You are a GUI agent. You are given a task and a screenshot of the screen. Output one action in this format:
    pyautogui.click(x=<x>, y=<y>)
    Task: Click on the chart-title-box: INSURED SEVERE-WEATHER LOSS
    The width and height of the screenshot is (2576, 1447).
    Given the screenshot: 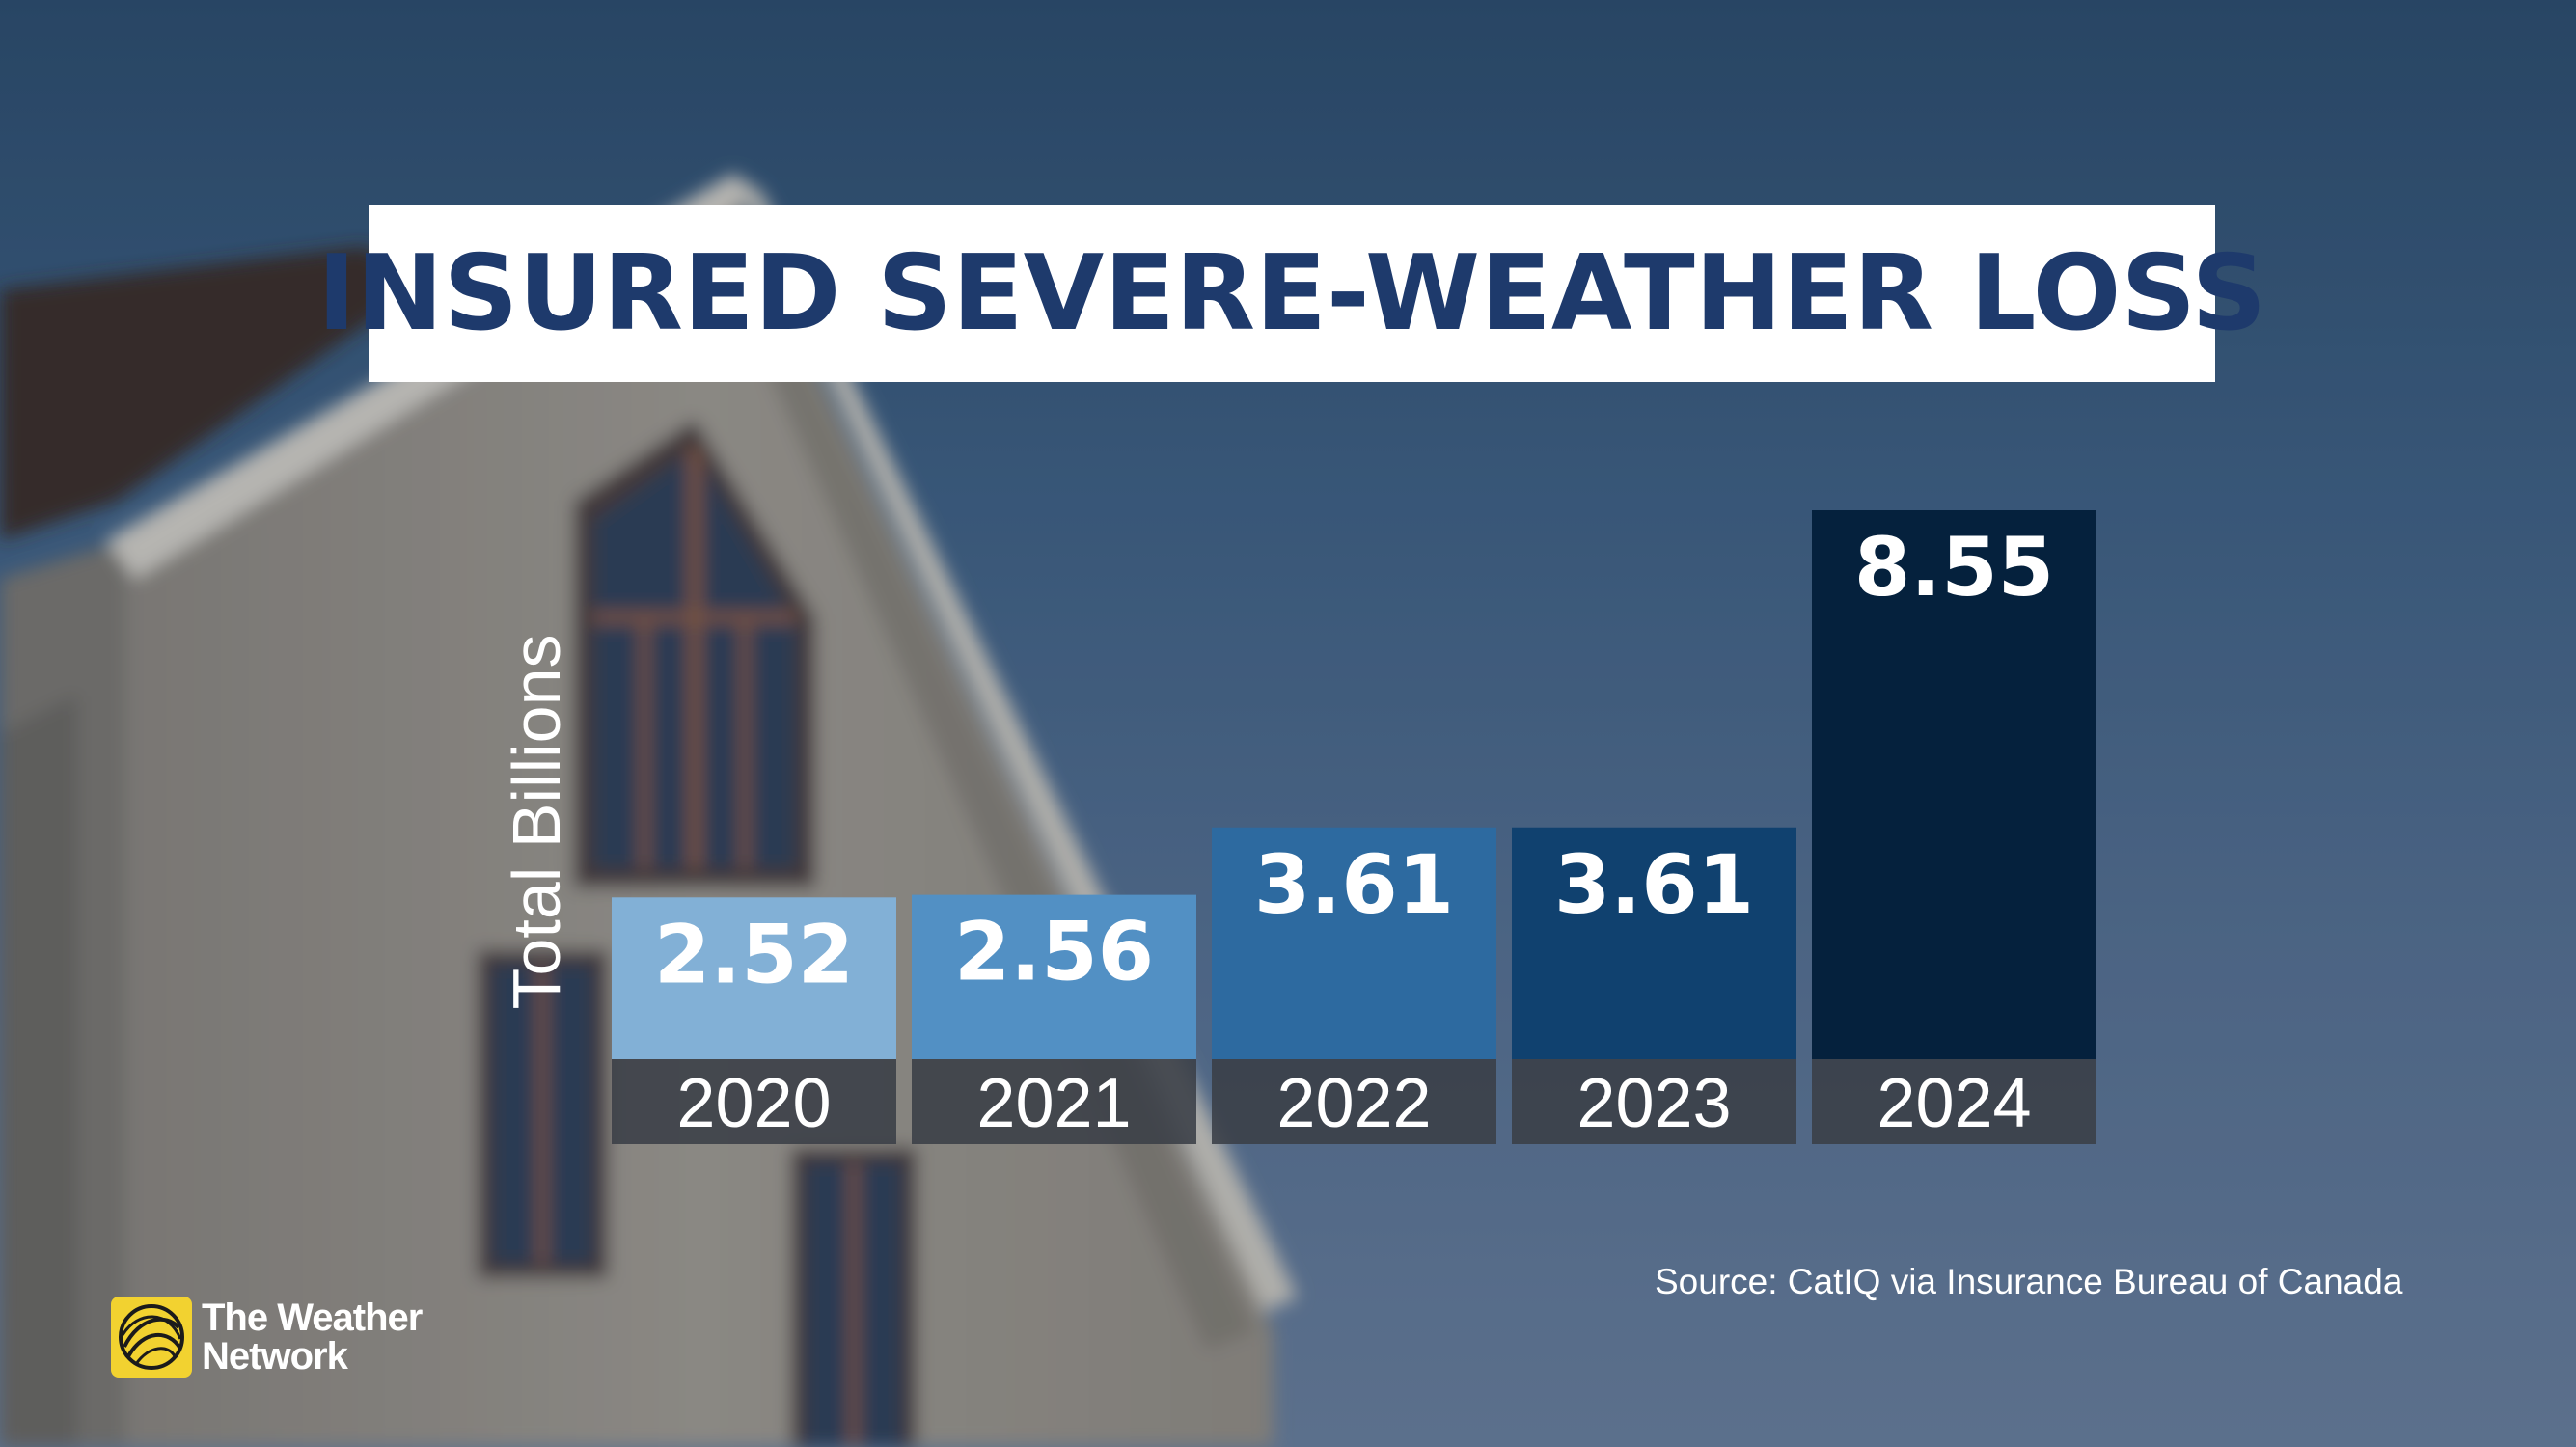 What is the action you would take?
    pyautogui.click(x=1292, y=293)
    